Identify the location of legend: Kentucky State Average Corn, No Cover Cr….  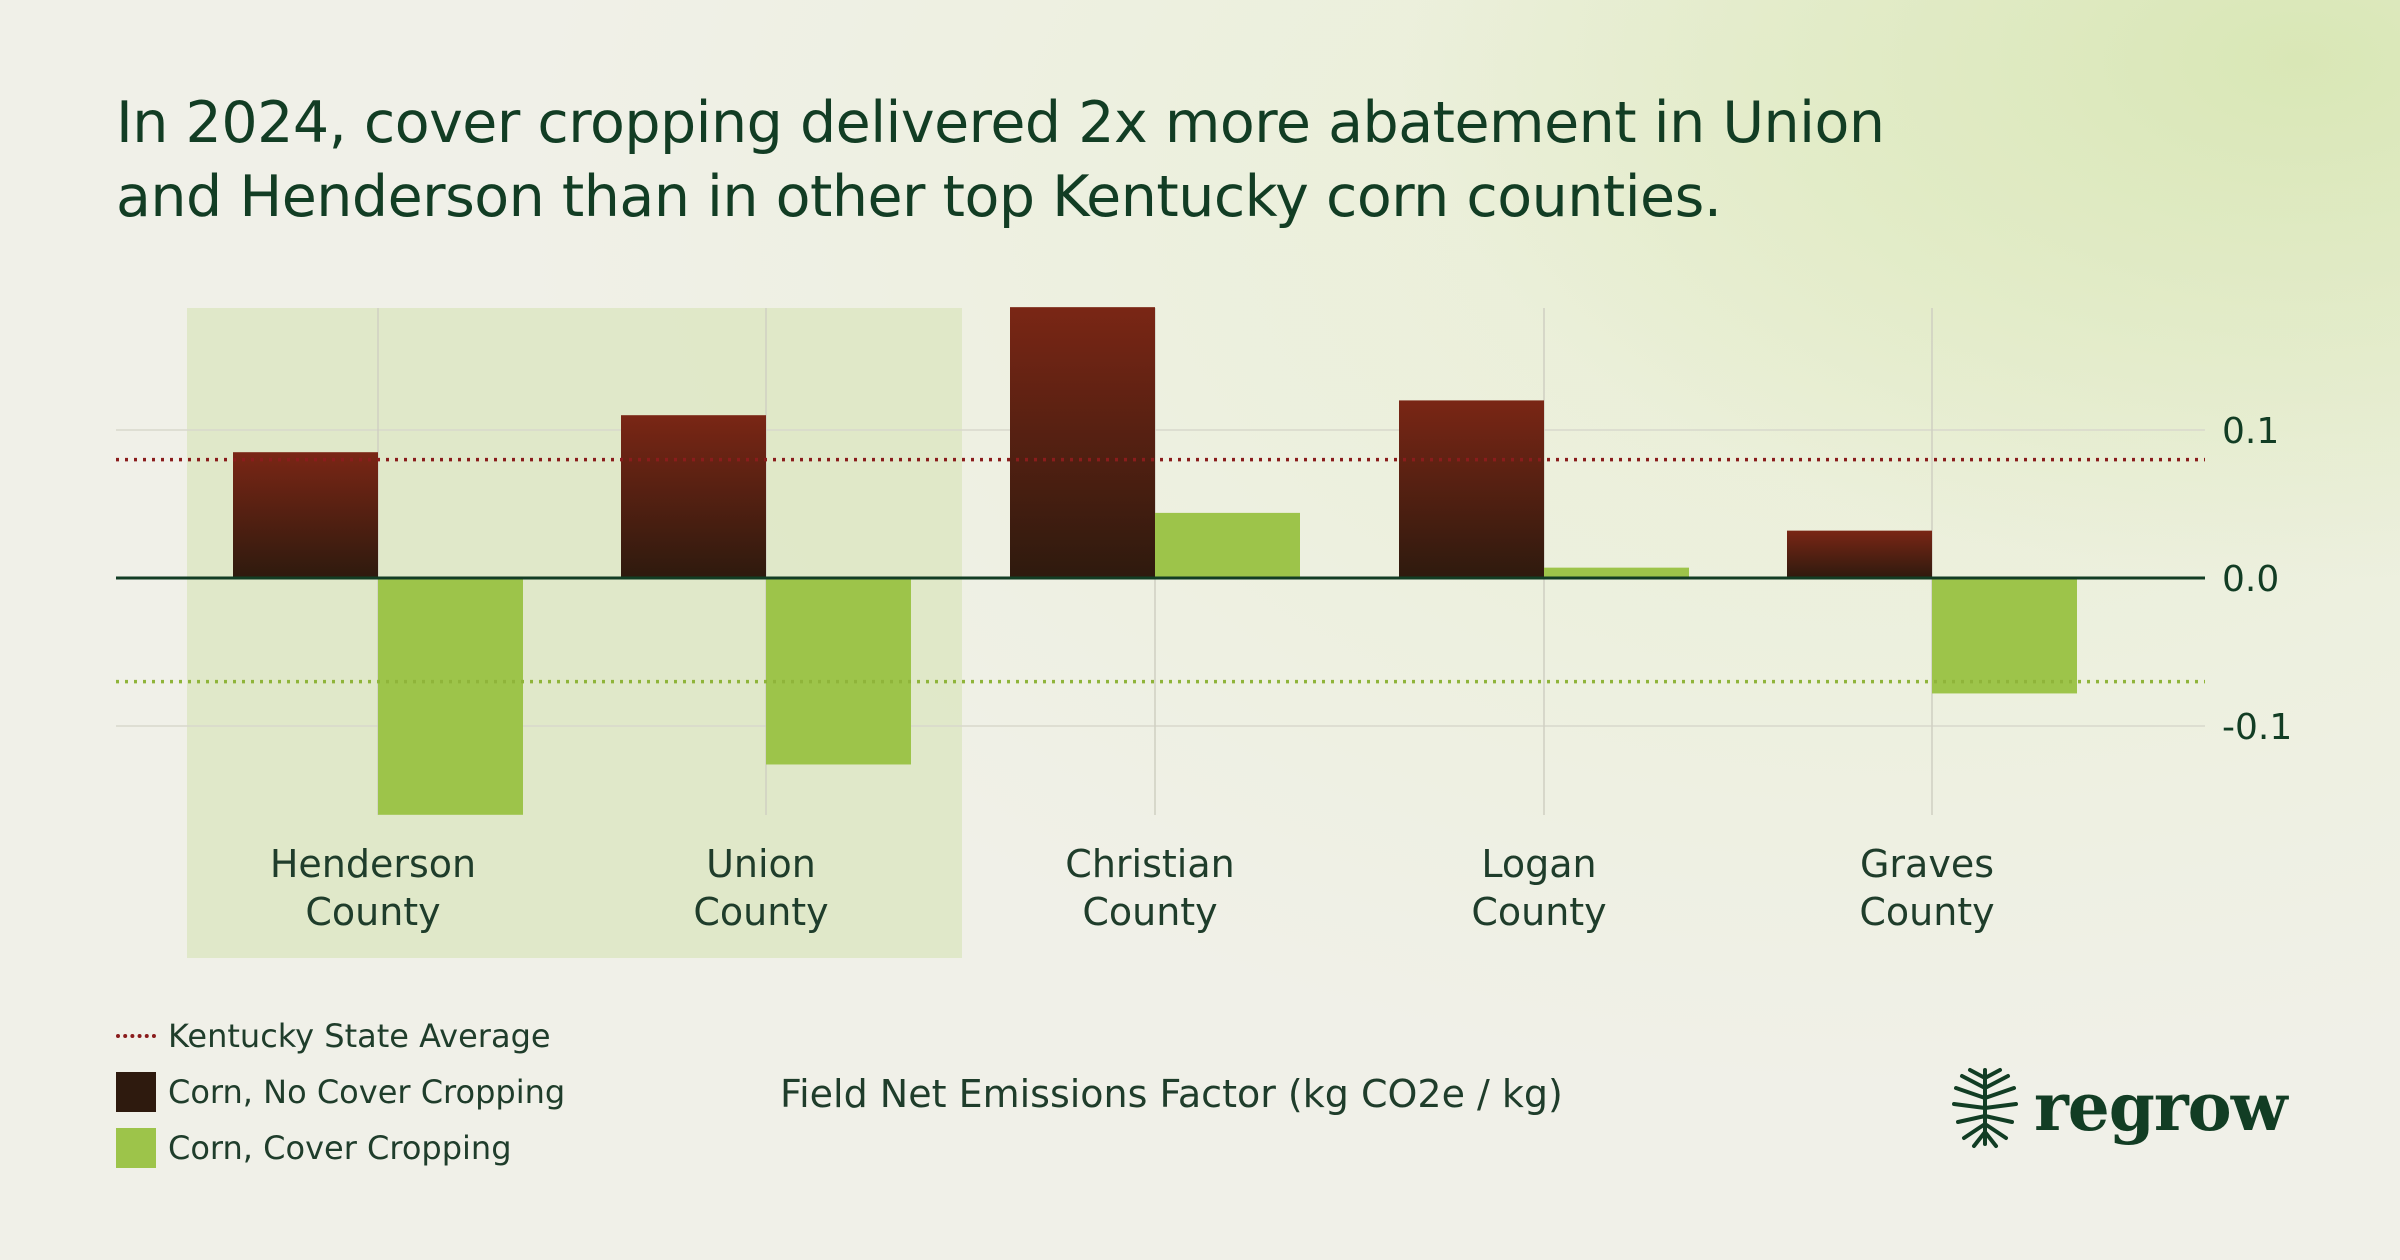
(340, 1092).